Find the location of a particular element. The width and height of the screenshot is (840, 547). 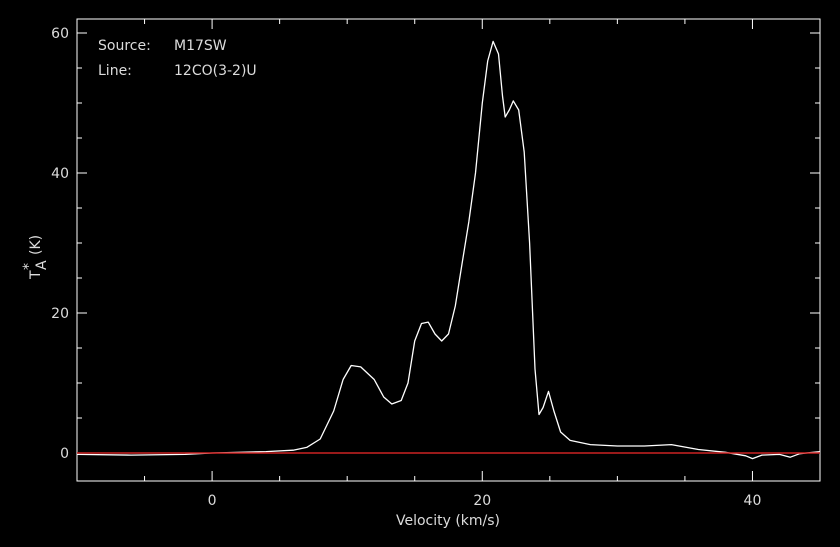

y-tick-label: 0 is located at coordinates (64, 454).